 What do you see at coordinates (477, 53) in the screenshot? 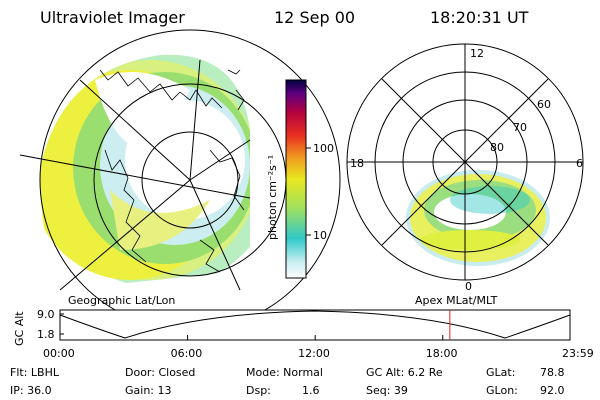
I see `mlt-label-12: 12` at bounding box center [477, 53].